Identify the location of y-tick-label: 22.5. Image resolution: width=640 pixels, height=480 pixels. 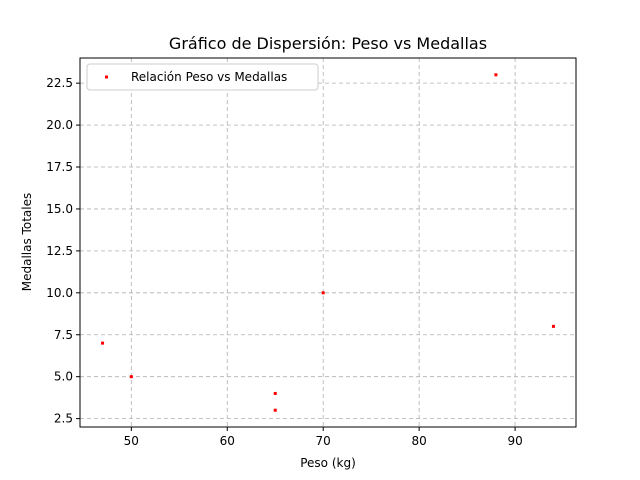
(59, 83).